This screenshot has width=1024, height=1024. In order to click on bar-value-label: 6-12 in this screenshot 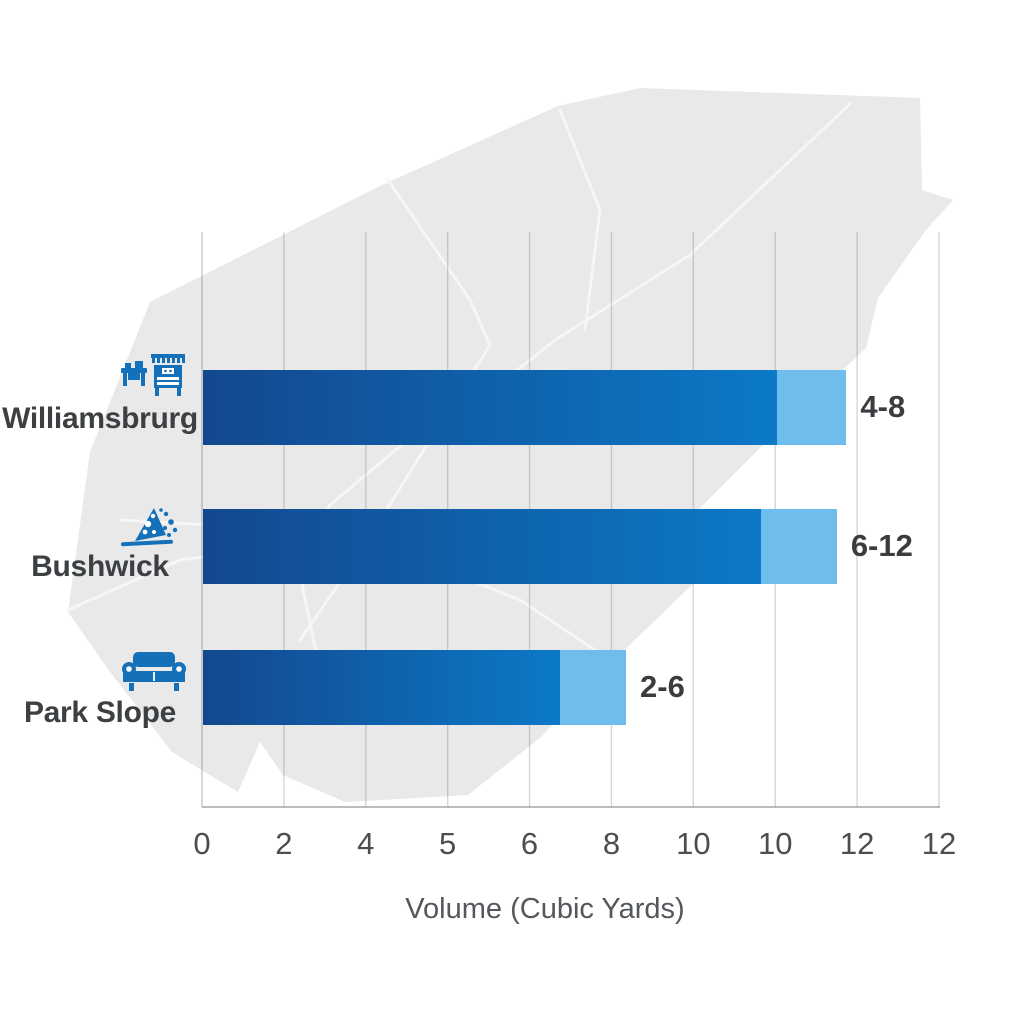, I will do `click(881, 545)`.